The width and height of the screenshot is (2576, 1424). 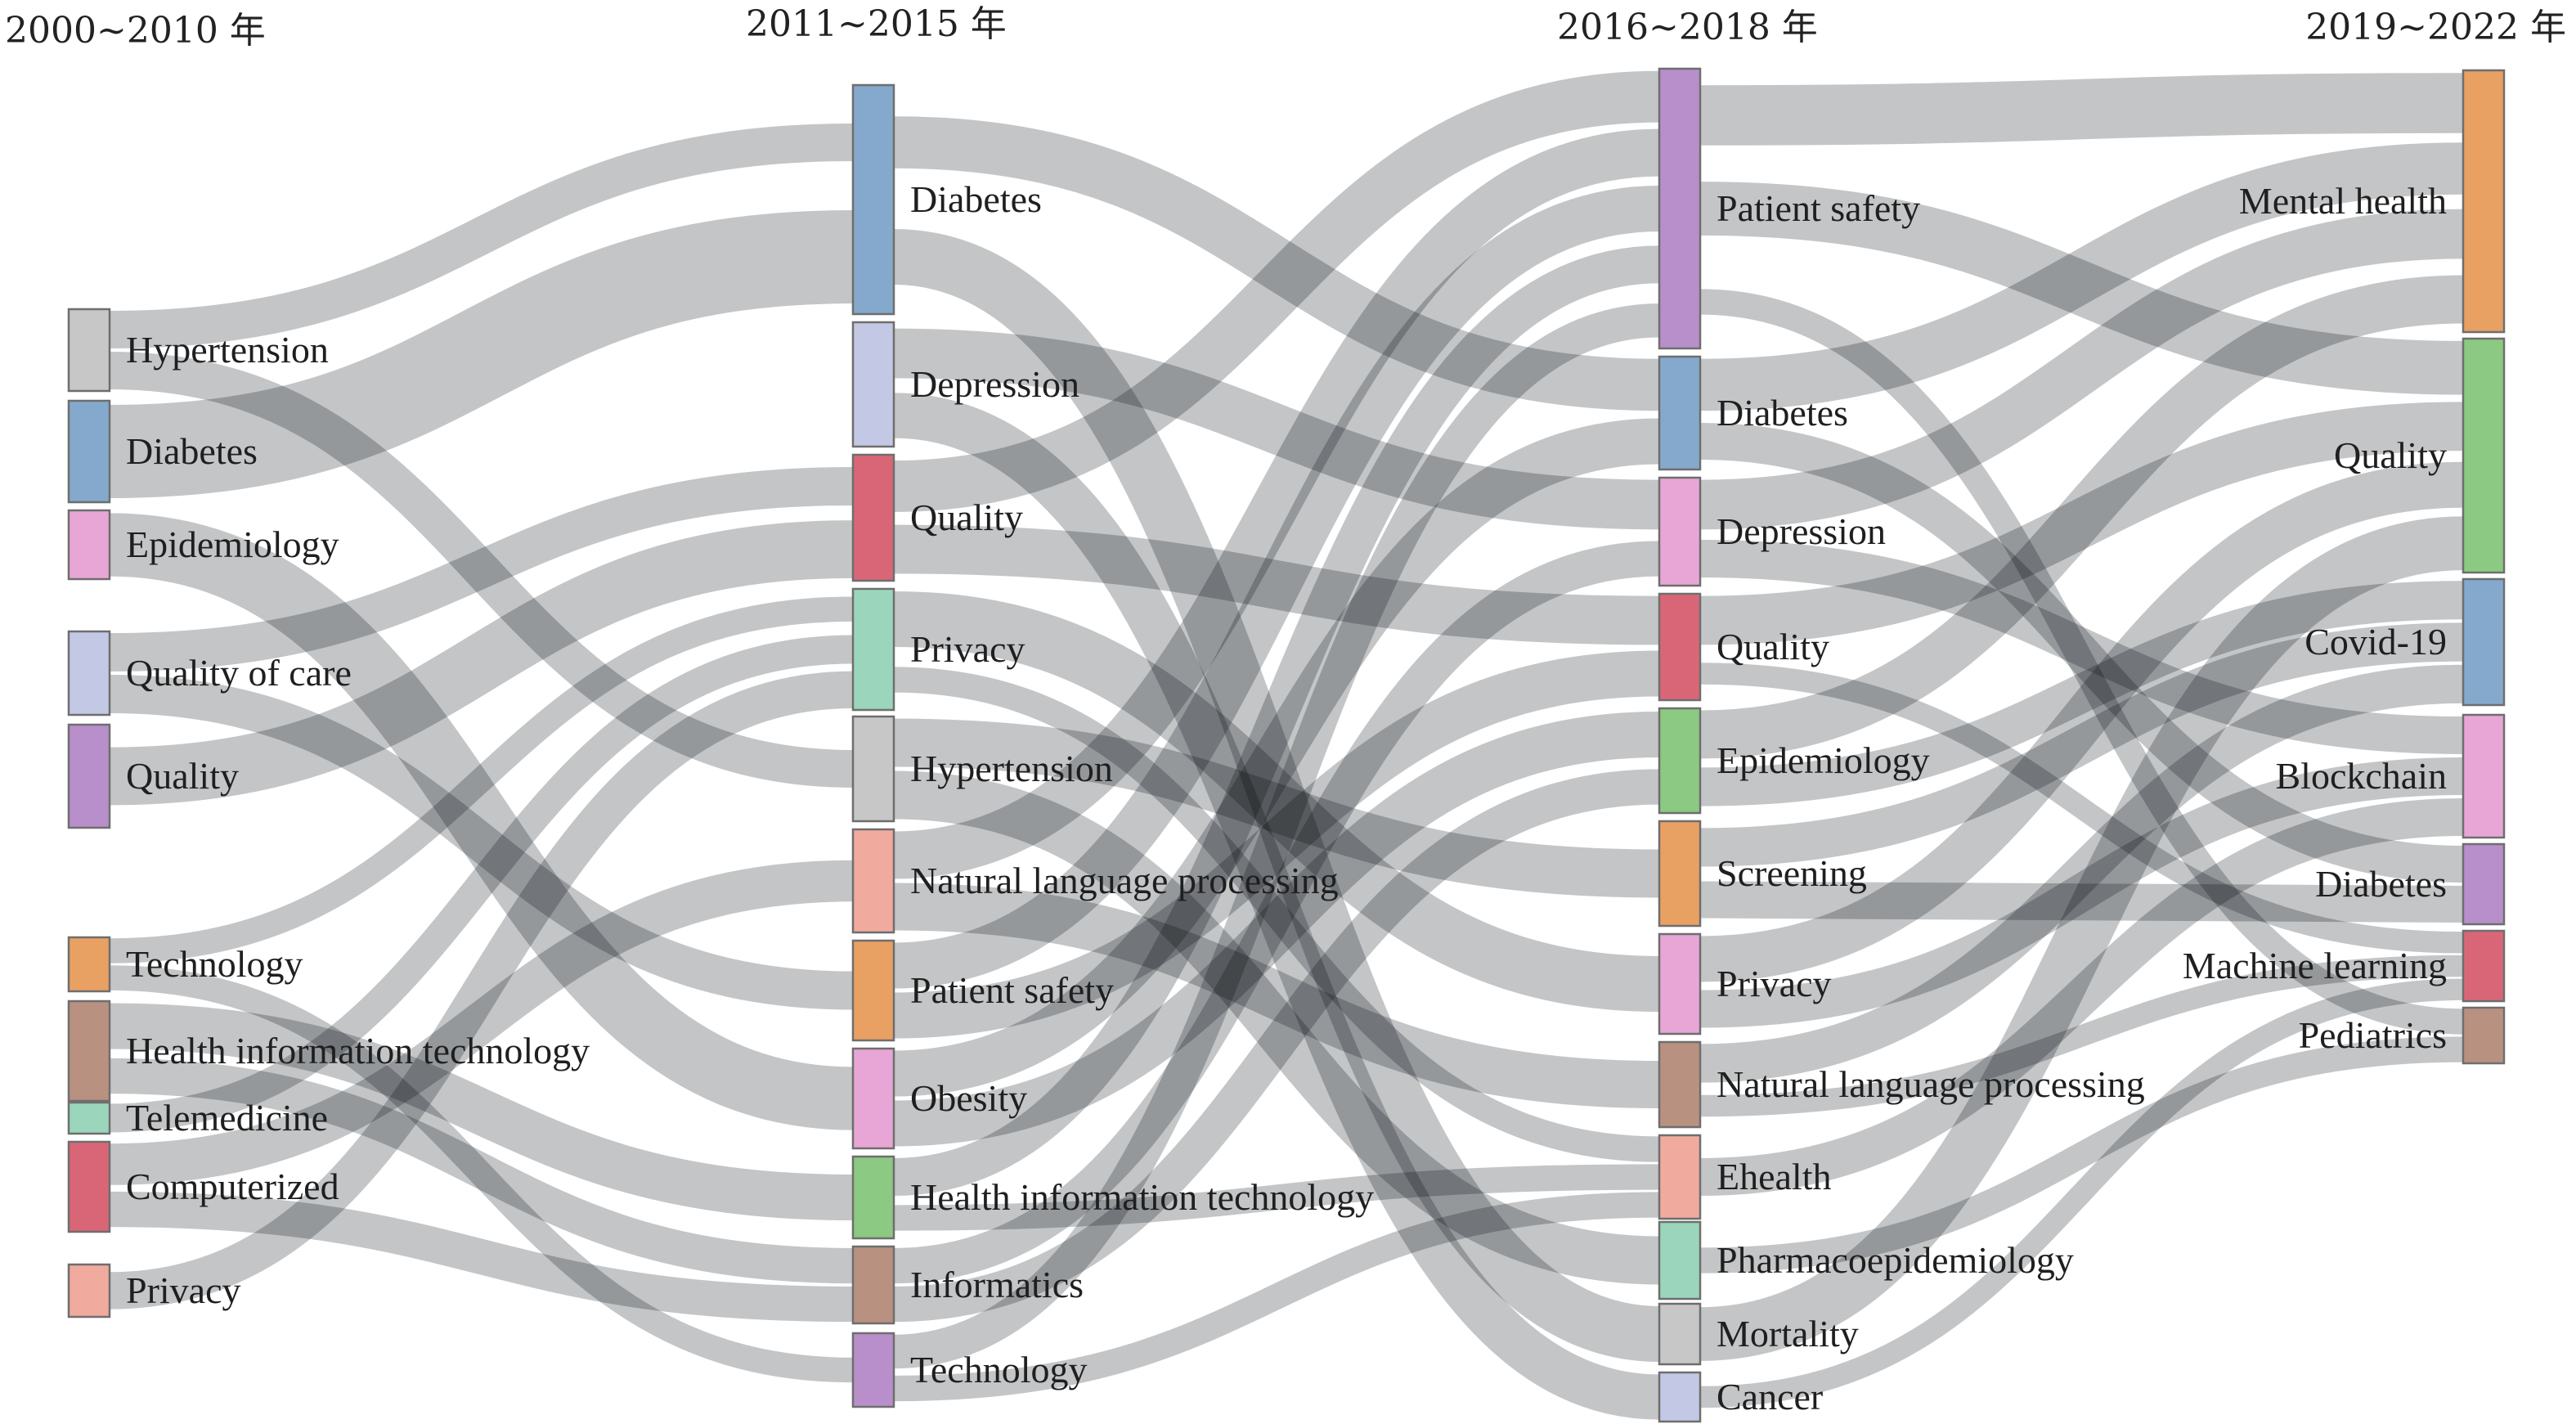 What do you see at coordinates (997, 1284) in the screenshot?
I see `node-label: Informatics` at bounding box center [997, 1284].